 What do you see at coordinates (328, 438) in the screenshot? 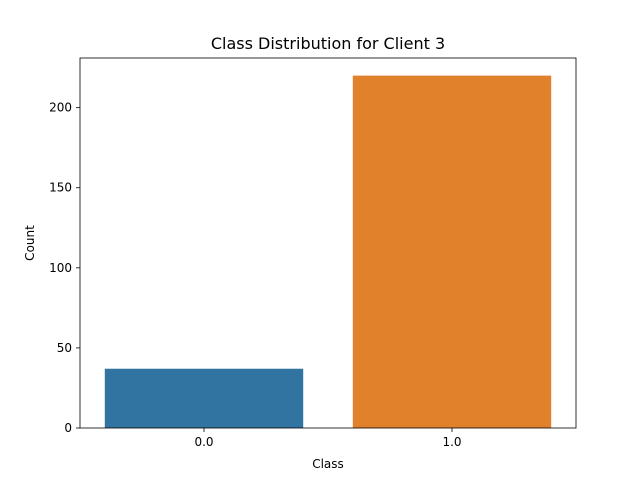
I see `x-axis: 0.0 1.0` at bounding box center [328, 438].